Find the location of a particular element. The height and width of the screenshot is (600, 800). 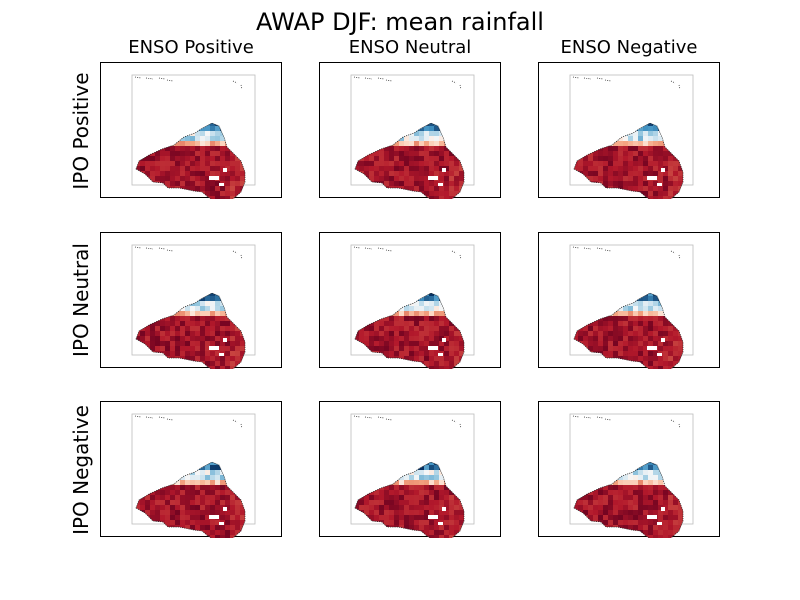

column-title-enso-positive: ENSO Positive is located at coordinates (191, 47).